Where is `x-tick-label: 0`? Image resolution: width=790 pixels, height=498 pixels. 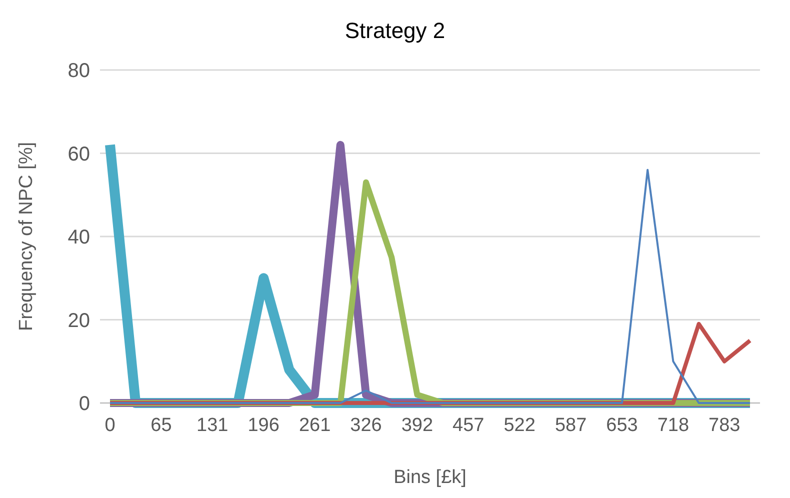 x-tick-label: 0 is located at coordinates (110, 425).